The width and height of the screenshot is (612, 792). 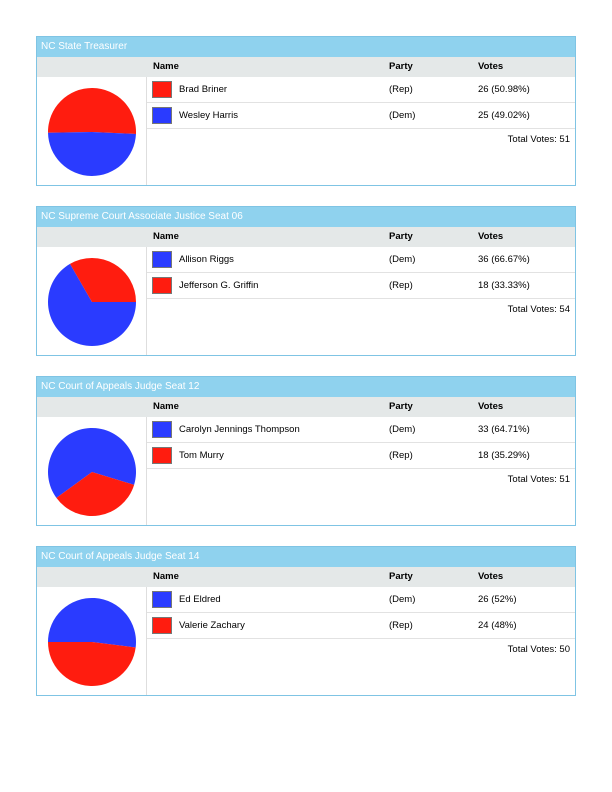 I want to click on total-votes: Total Votes: 54, so click(x=538, y=309).